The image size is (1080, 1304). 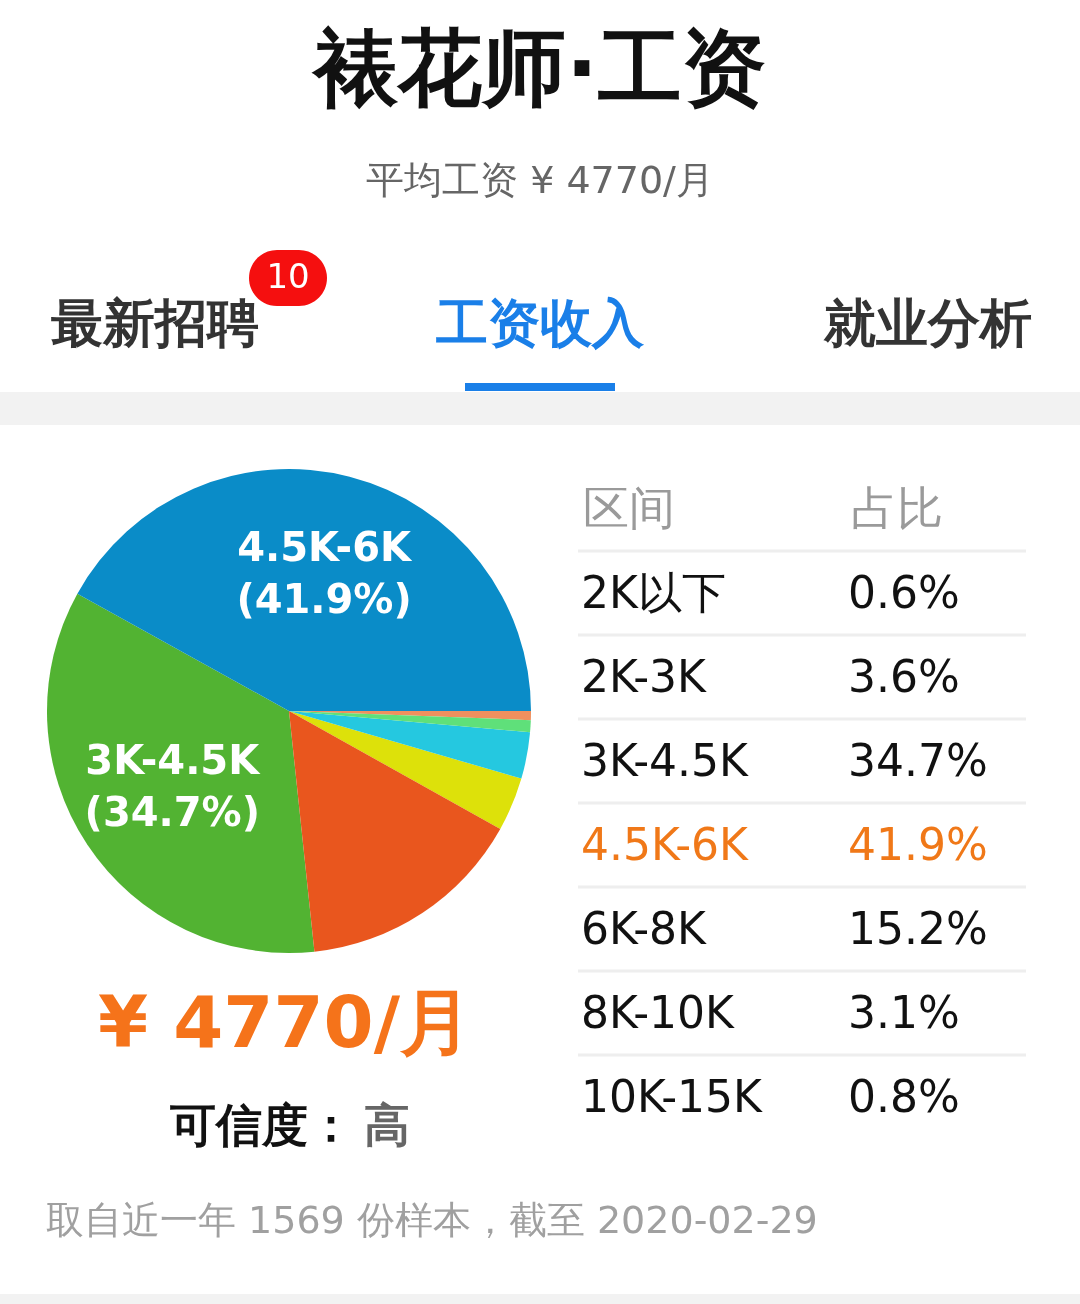 What do you see at coordinates (324, 599) in the screenshot?
I see `data-label: (41.9%)` at bounding box center [324, 599].